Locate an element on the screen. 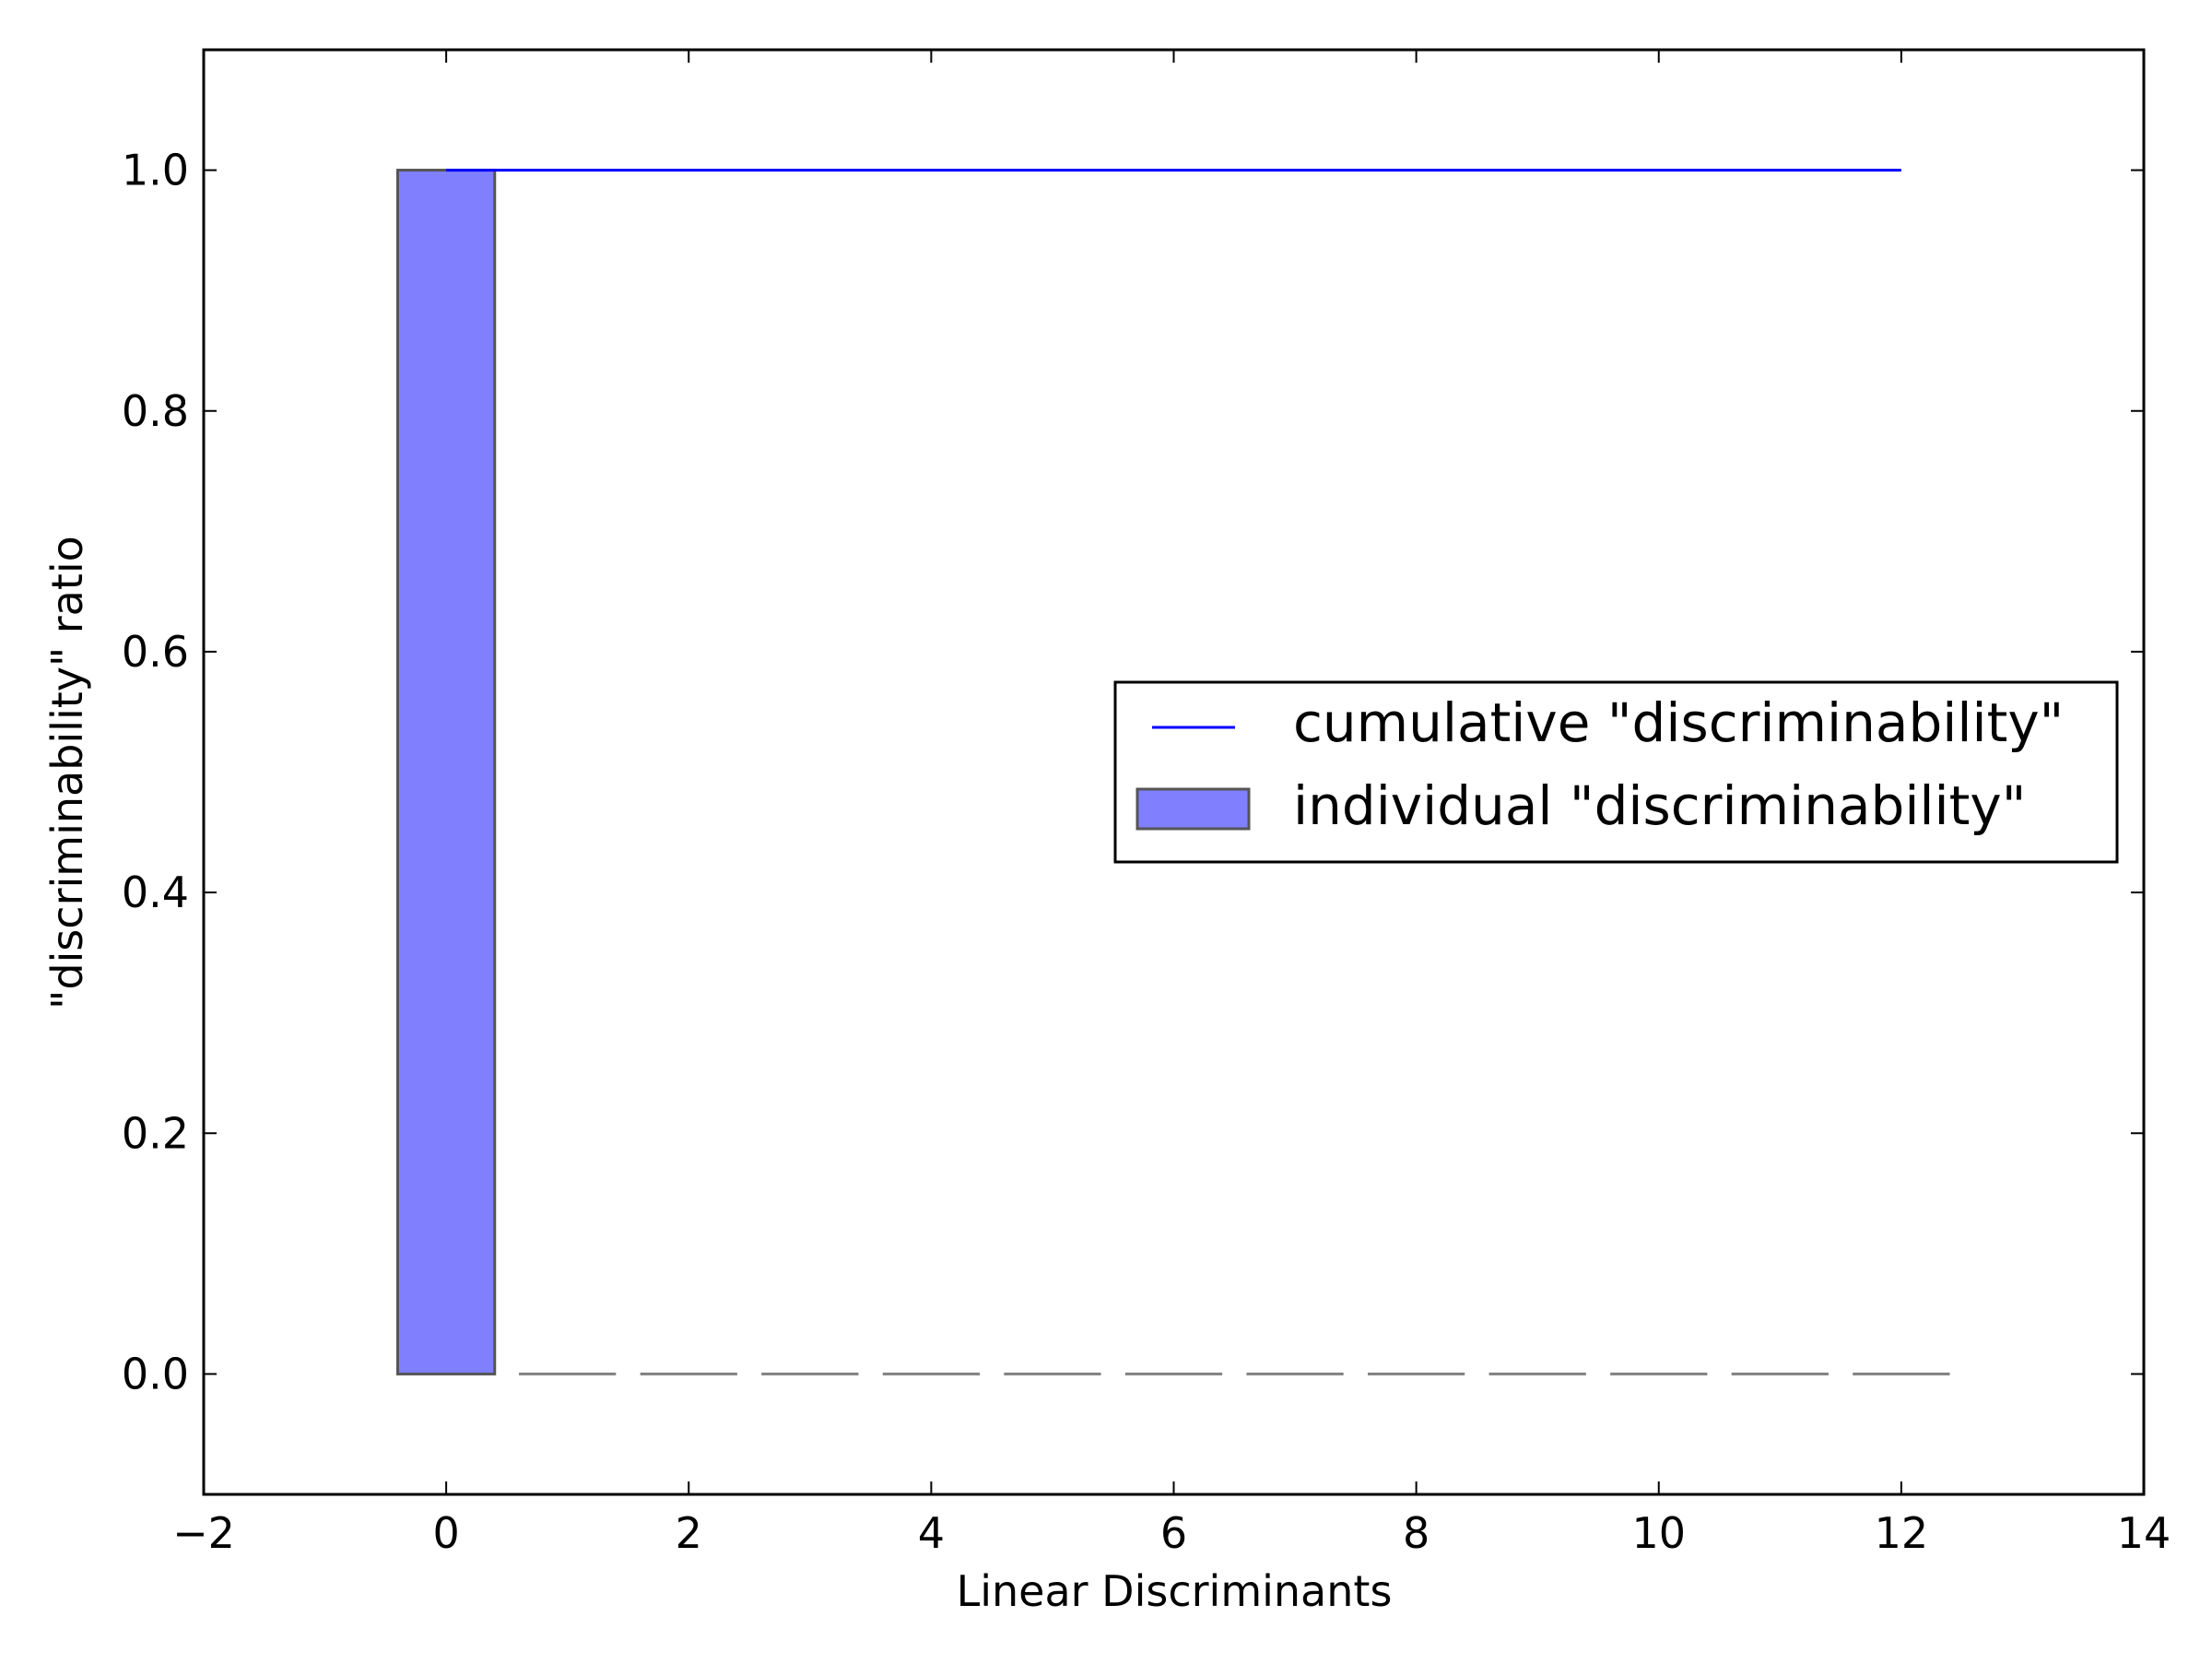 The width and height of the screenshot is (2212, 1664). legend-box is located at coordinates (1616, 772).